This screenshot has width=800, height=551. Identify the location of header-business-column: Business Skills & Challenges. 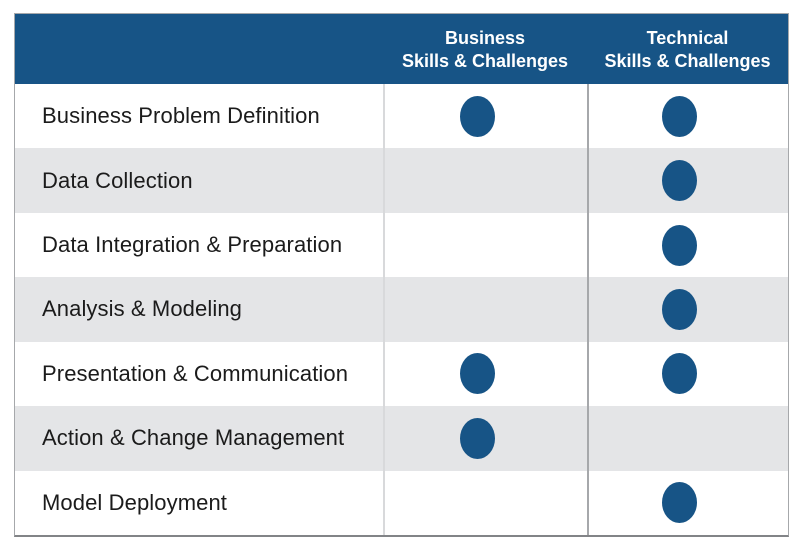
(485, 49).